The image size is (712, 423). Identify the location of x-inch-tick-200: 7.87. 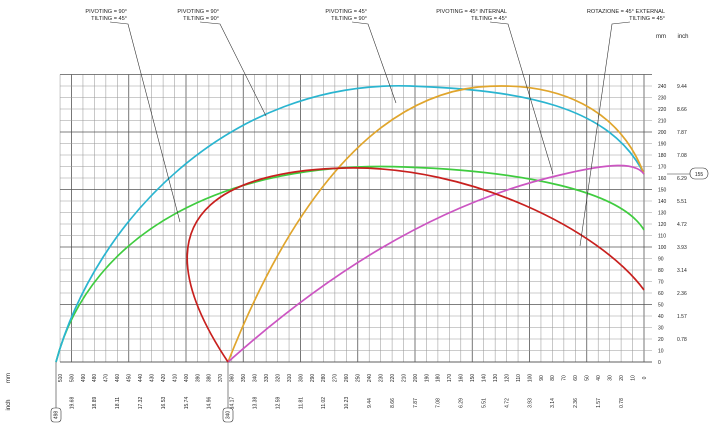
(416, 403).